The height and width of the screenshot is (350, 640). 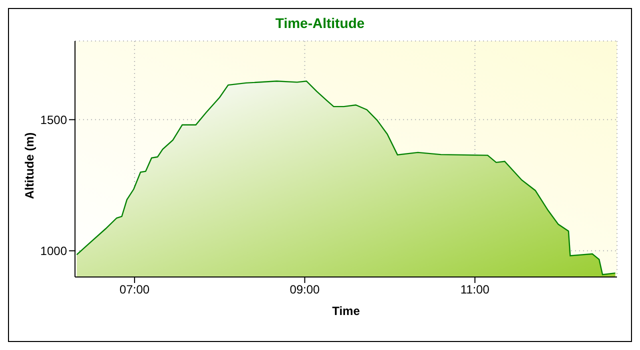 What do you see at coordinates (475, 289) in the screenshot?
I see `x-tick-label: 11:00` at bounding box center [475, 289].